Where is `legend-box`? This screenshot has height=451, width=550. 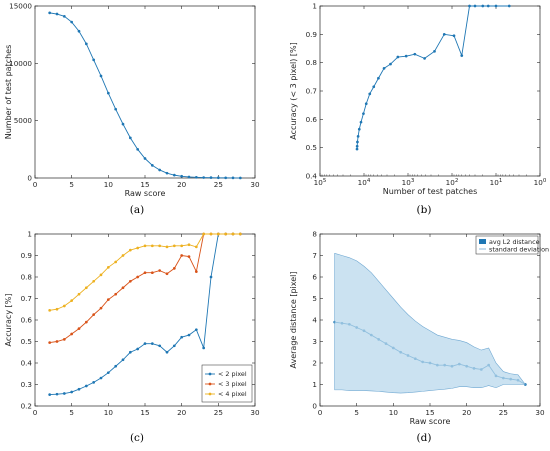 legend-box is located at coordinates (507, 245).